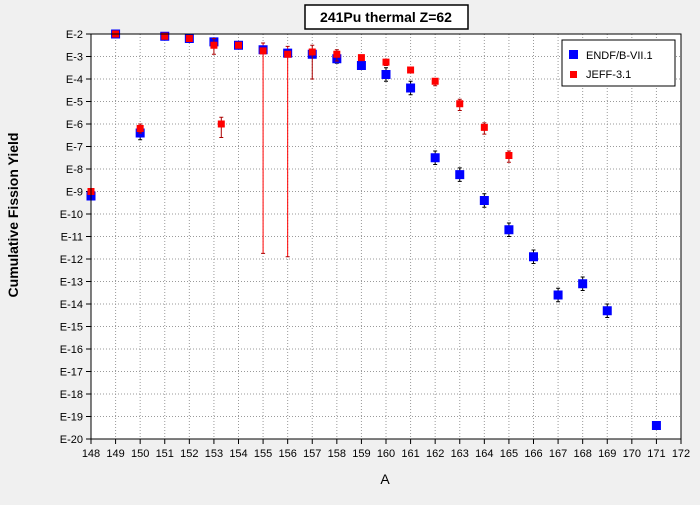  I want to click on y-tick-label: E-5, so click(74, 103).